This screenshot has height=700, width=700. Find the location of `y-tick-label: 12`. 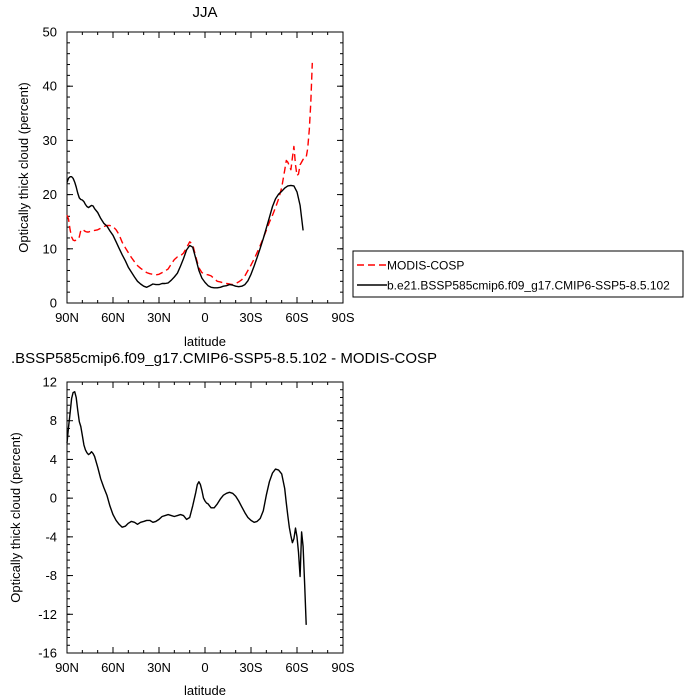

y-tick-label: 12 is located at coordinates (50, 382).